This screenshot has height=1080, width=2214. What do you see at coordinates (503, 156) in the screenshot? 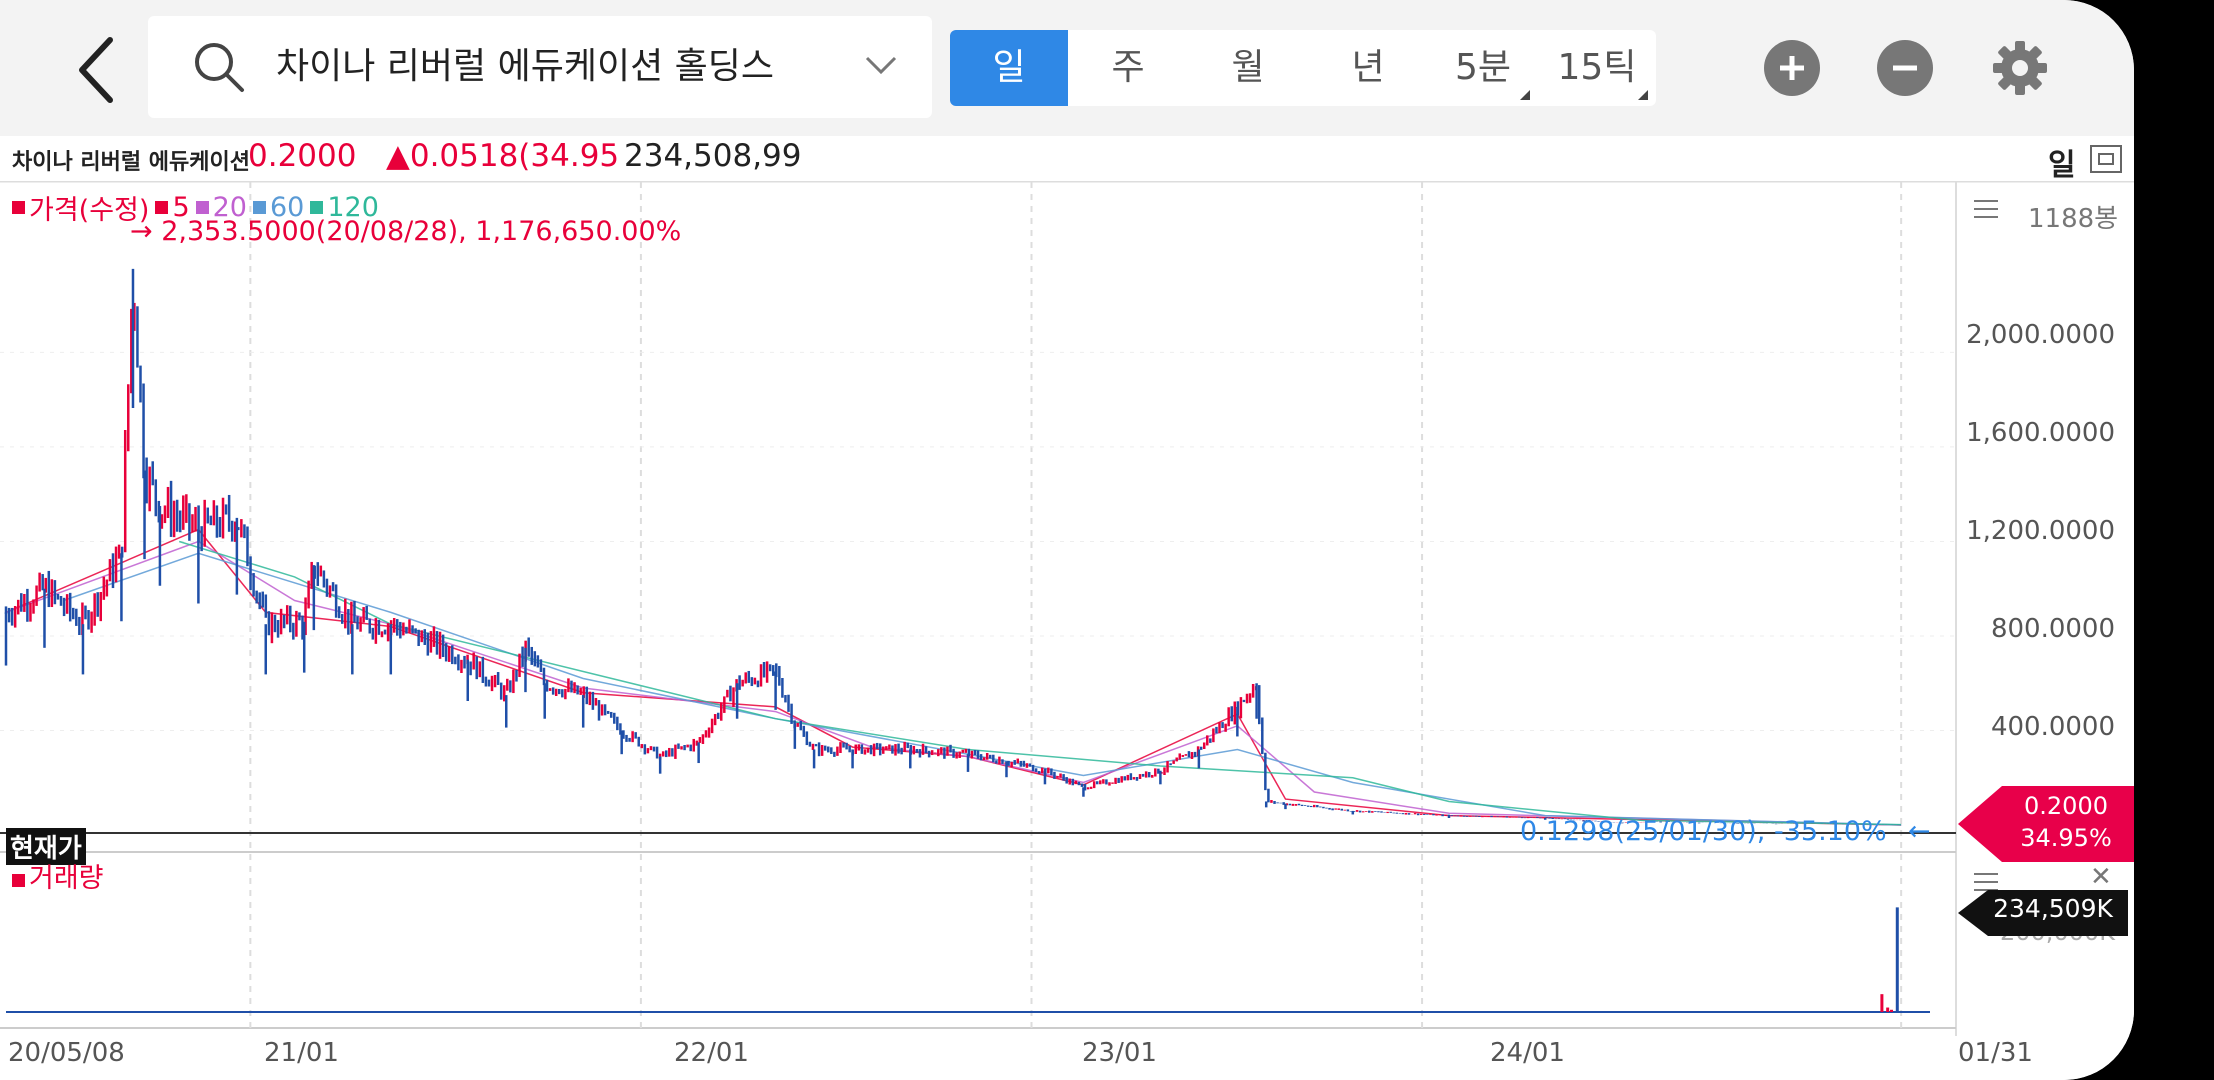
I see `price-change: ▲0.0518(34.95` at bounding box center [503, 156].